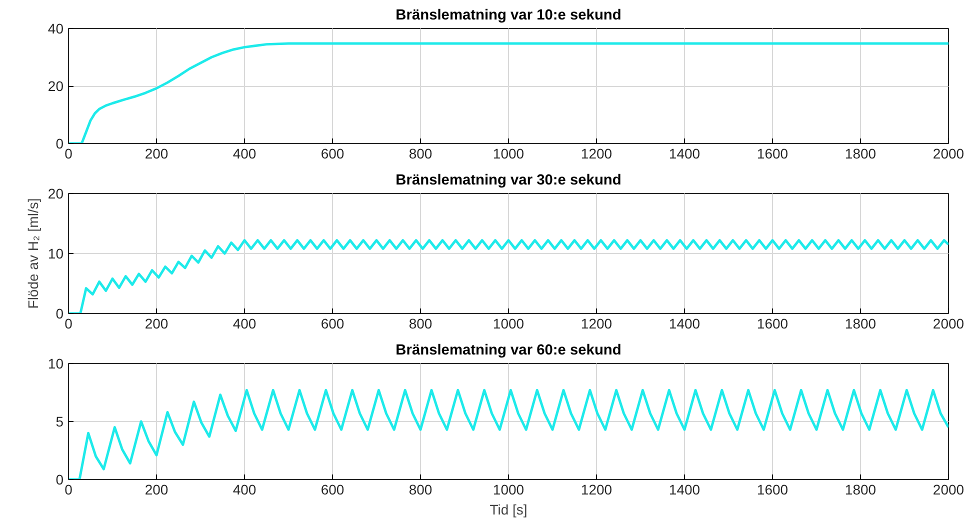  What do you see at coordinates (509, 180) in the screenshot?
I see `chart-title: Bränslematning var 30:e sekund` at bounding box center [509, 180].